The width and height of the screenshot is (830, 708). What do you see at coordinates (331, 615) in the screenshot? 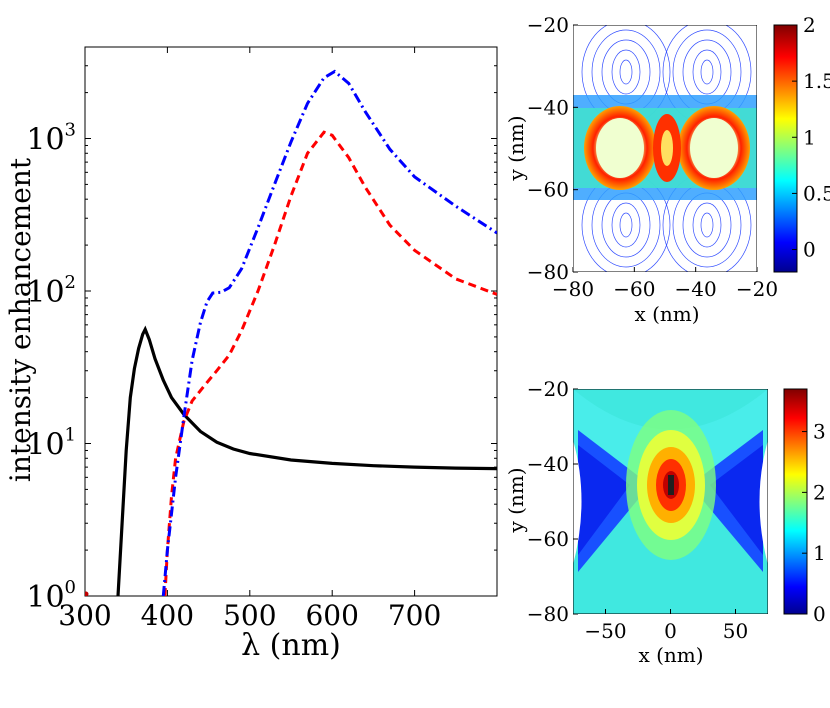
I see `main-x-tick-label: 600` at bounding box center [331, 615].